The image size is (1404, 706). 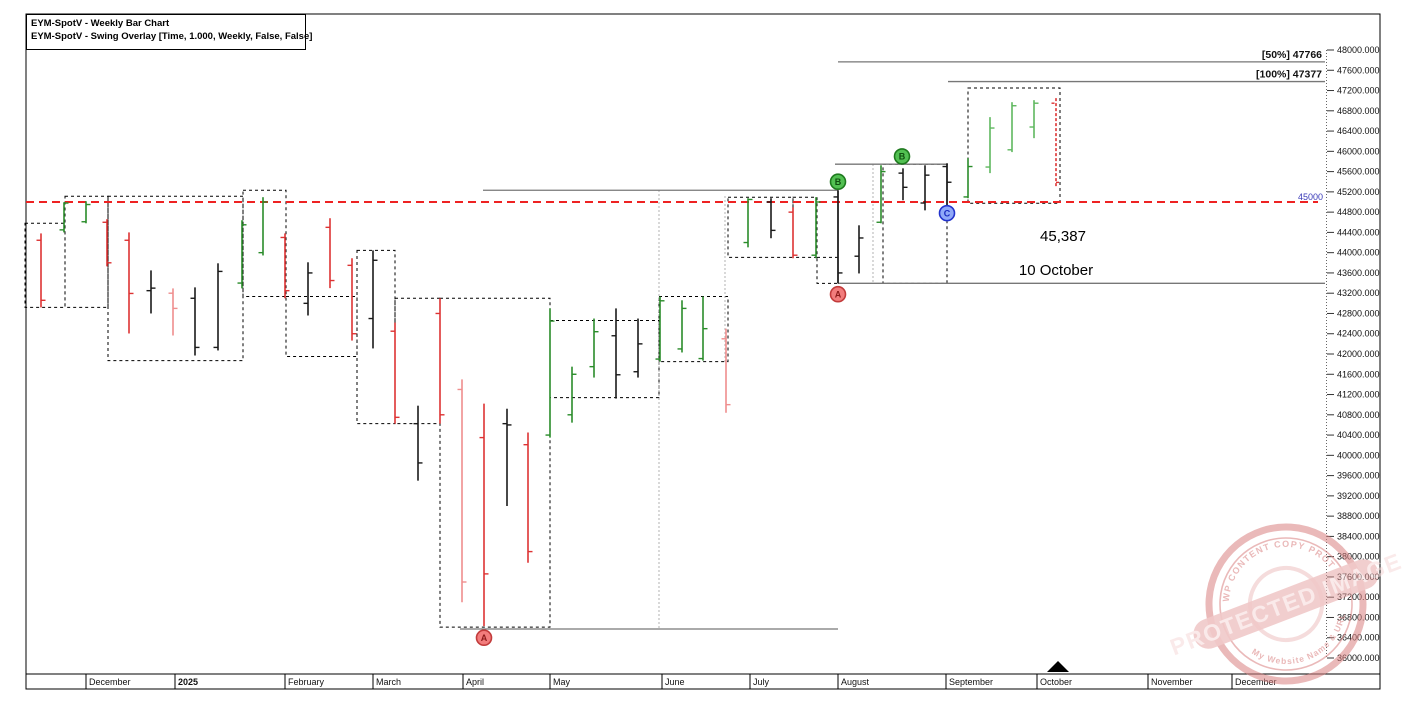 What do you see at coordinates (1358, 293) in the screenshot?
I see `y-axis-label: 43200.000` at bounding box center [1358, 293].